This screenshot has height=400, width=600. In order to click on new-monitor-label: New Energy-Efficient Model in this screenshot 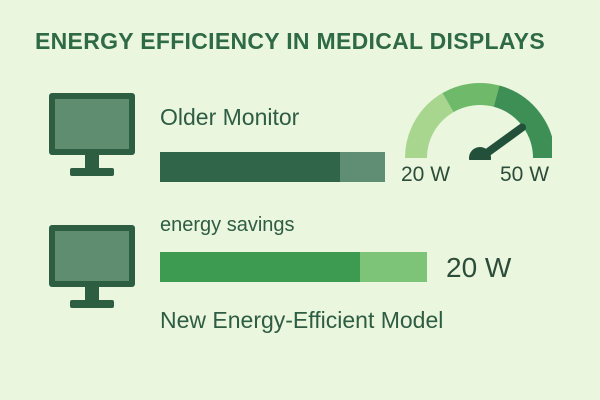, I will do `click(302, 320)`.